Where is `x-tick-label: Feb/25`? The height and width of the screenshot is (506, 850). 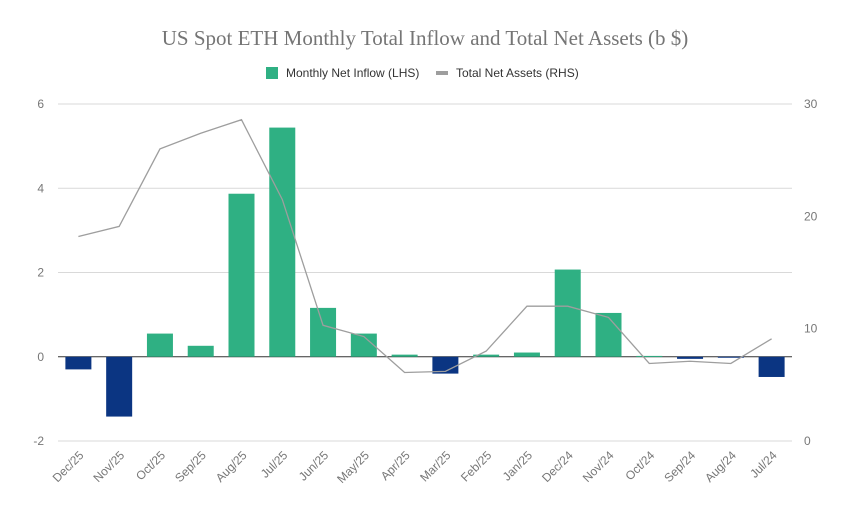
x-tick-label: Feb/25 is located at coordinates (476, 466).